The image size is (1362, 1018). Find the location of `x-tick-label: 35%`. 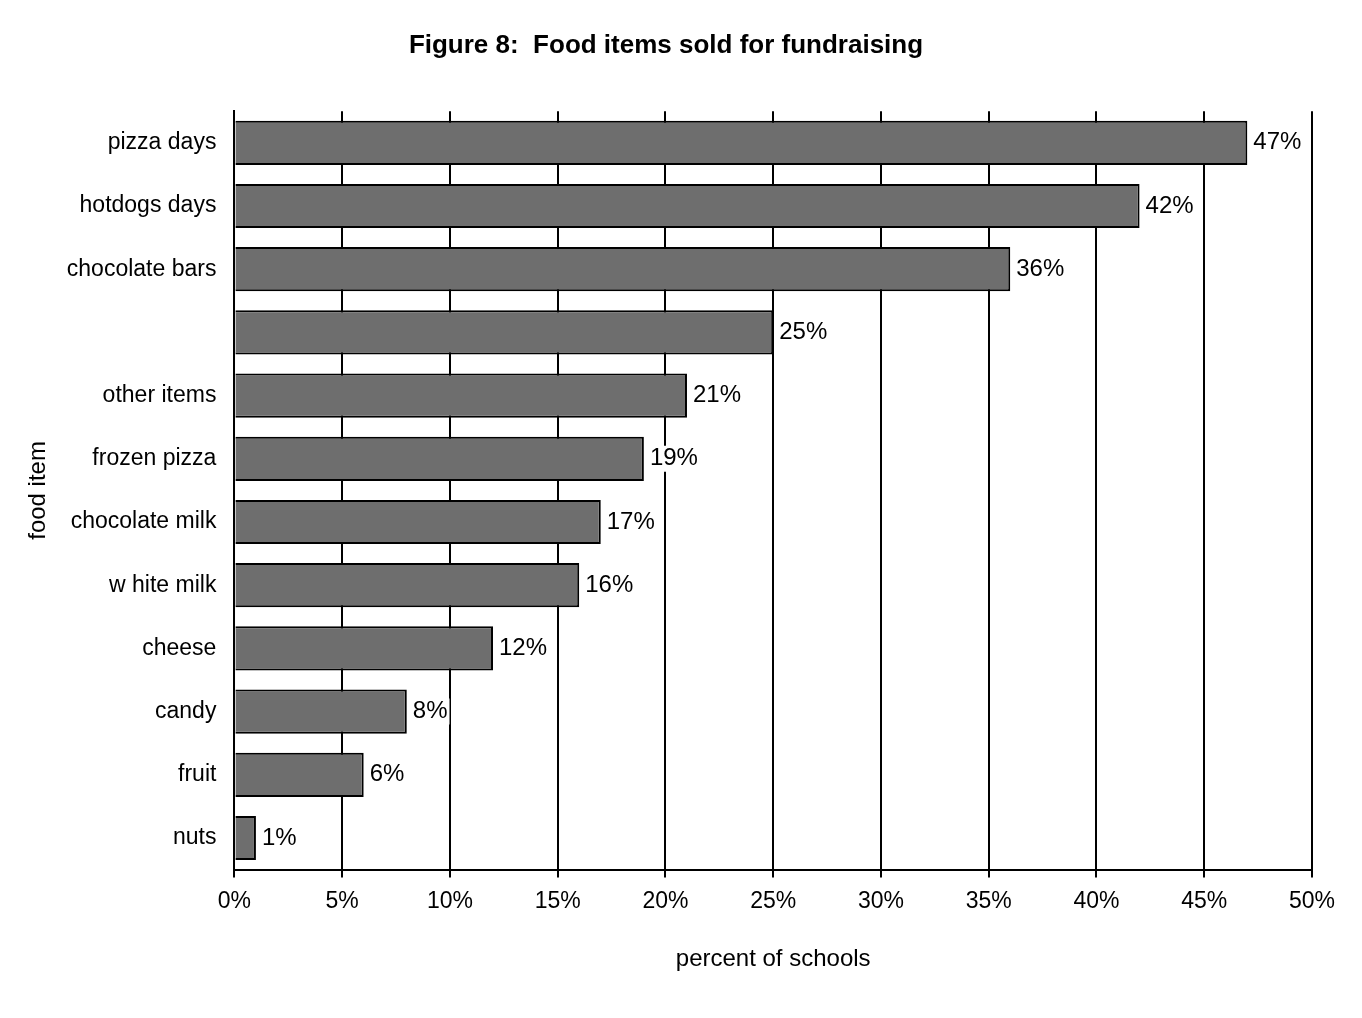

x-tick-label: 35% is located at coordinates (988, 899).